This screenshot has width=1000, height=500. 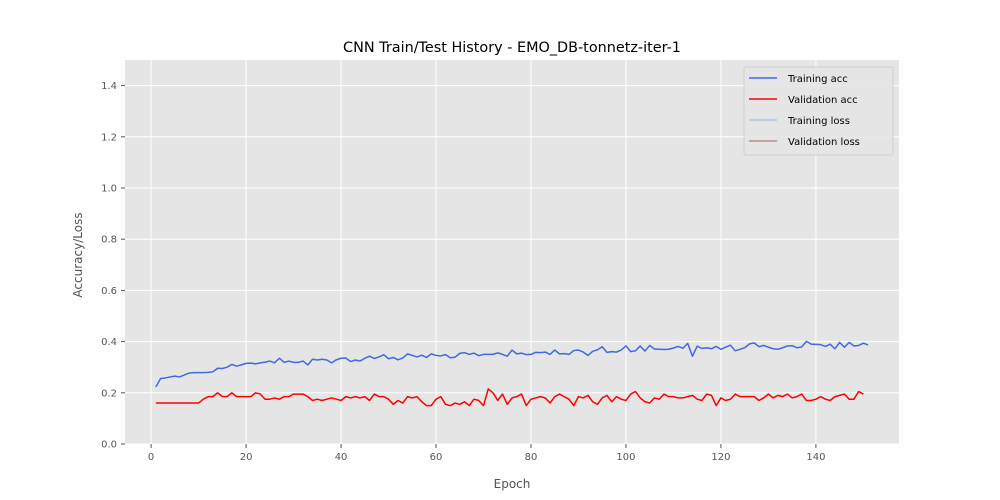 What do you see at coordinates (625, 457) in the screenshot?
I see `x-tick-label: 100` at bounding box center [625, 457].